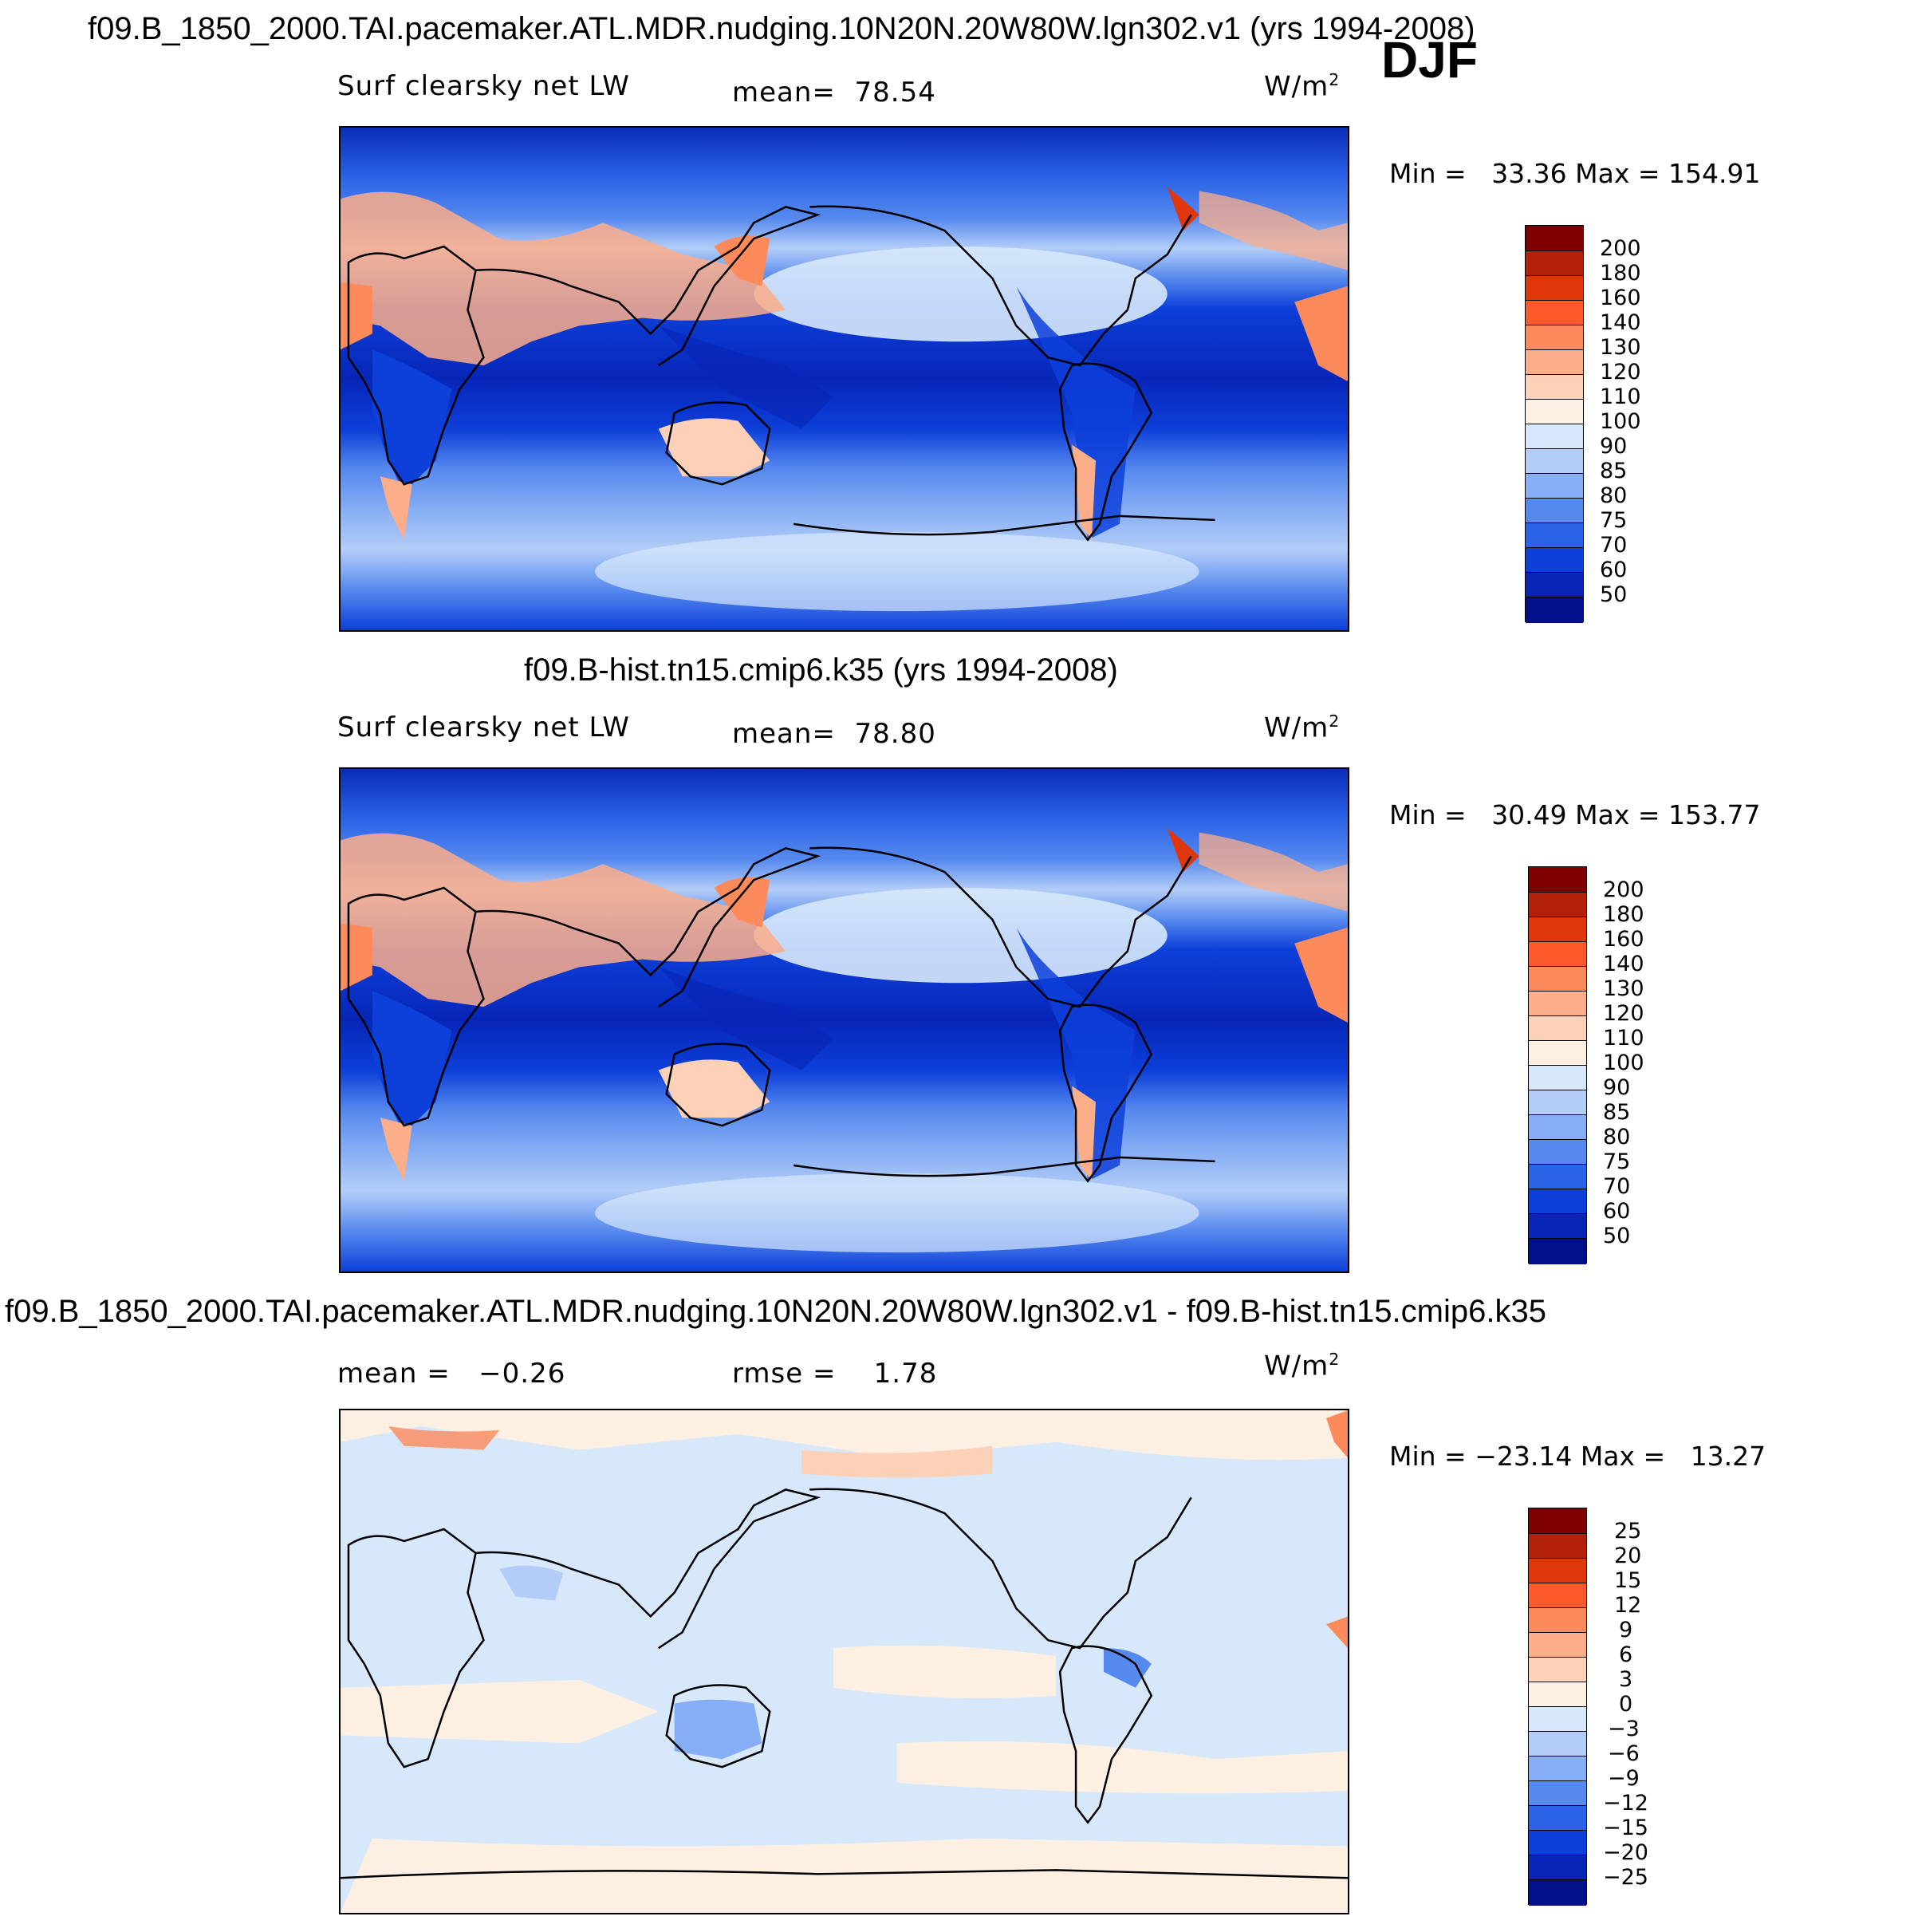  I want to click on panel1-colorbar-label: 120, so click(1620, 372).